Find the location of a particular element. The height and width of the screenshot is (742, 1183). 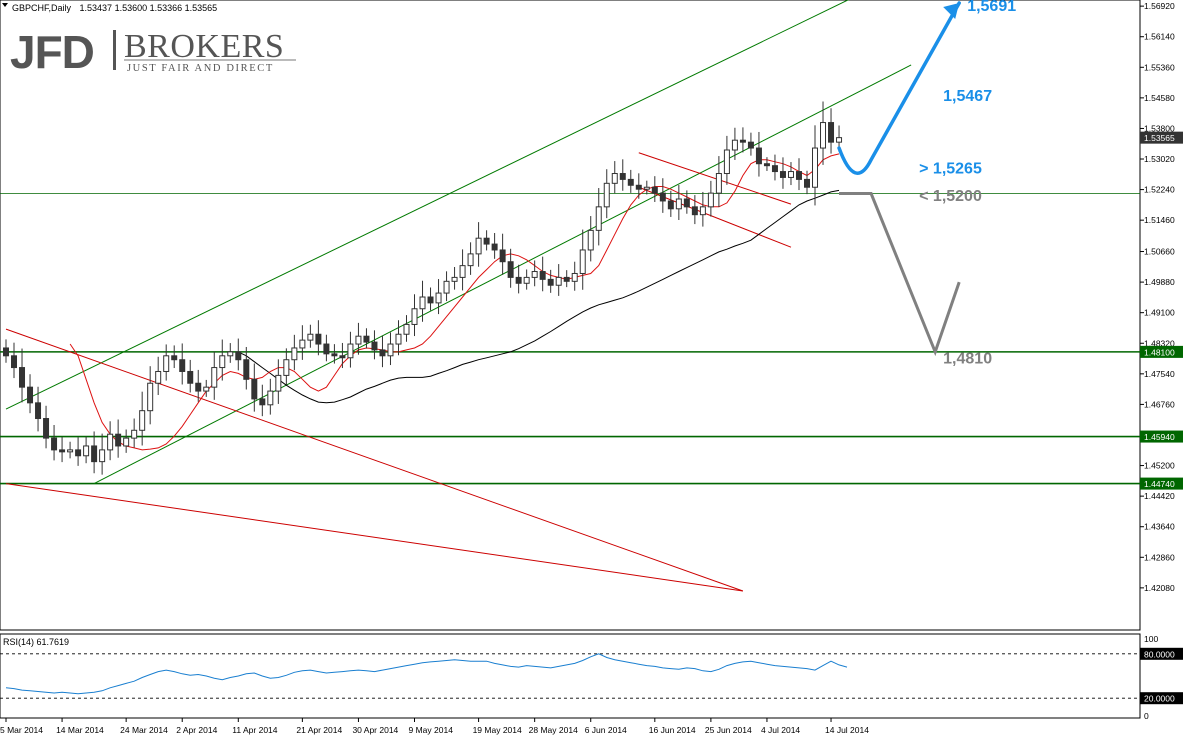

price-level-label: 1.44740 is located at coordinates (1159, 484).